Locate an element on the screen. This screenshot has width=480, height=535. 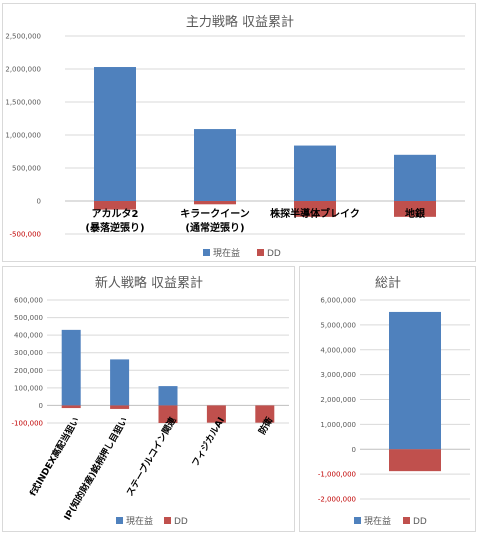
y-tick-label: 400,000 is located at coordinates (28, 336).